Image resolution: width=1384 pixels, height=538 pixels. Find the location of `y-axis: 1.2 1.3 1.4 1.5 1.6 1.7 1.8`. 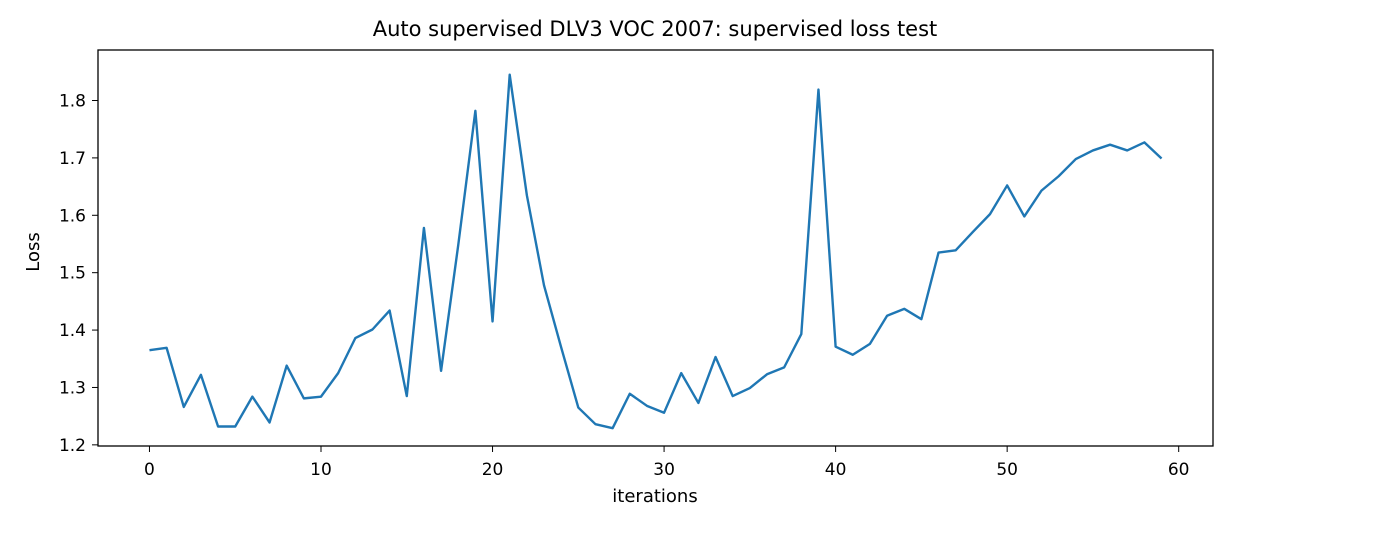

y-axis: 1.2 1.3 1.4 1.5 1.6 1.7 1.8 is located at coordinates (78, 274).